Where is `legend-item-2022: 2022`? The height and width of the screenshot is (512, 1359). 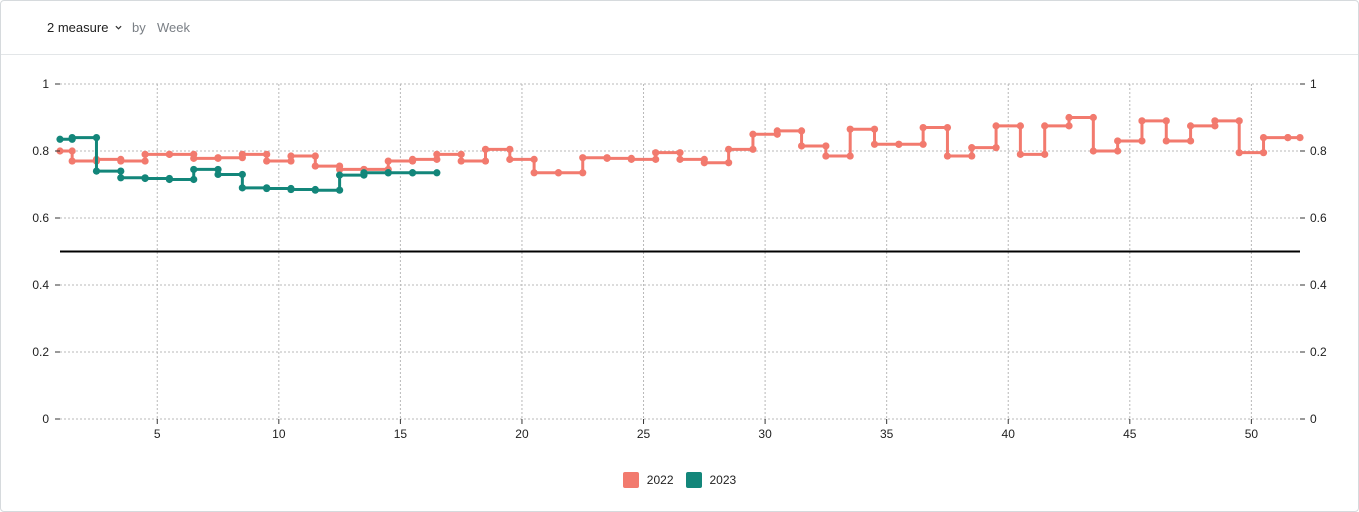 legend-item-2022: 2022 is located at coordinates (648, 480).